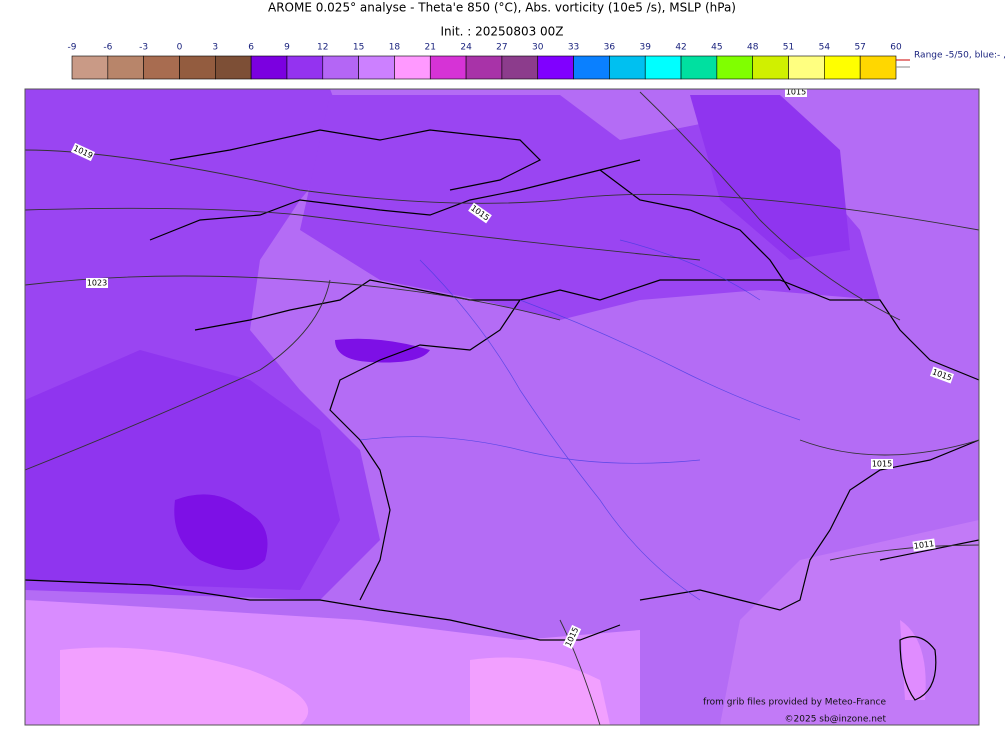 This screenshot has width=1005, height=742. What do you see at coordinates (430, 48) in the screenshot?
I see `colorbar-tick-label: 21` at bounding box center [430, 48].